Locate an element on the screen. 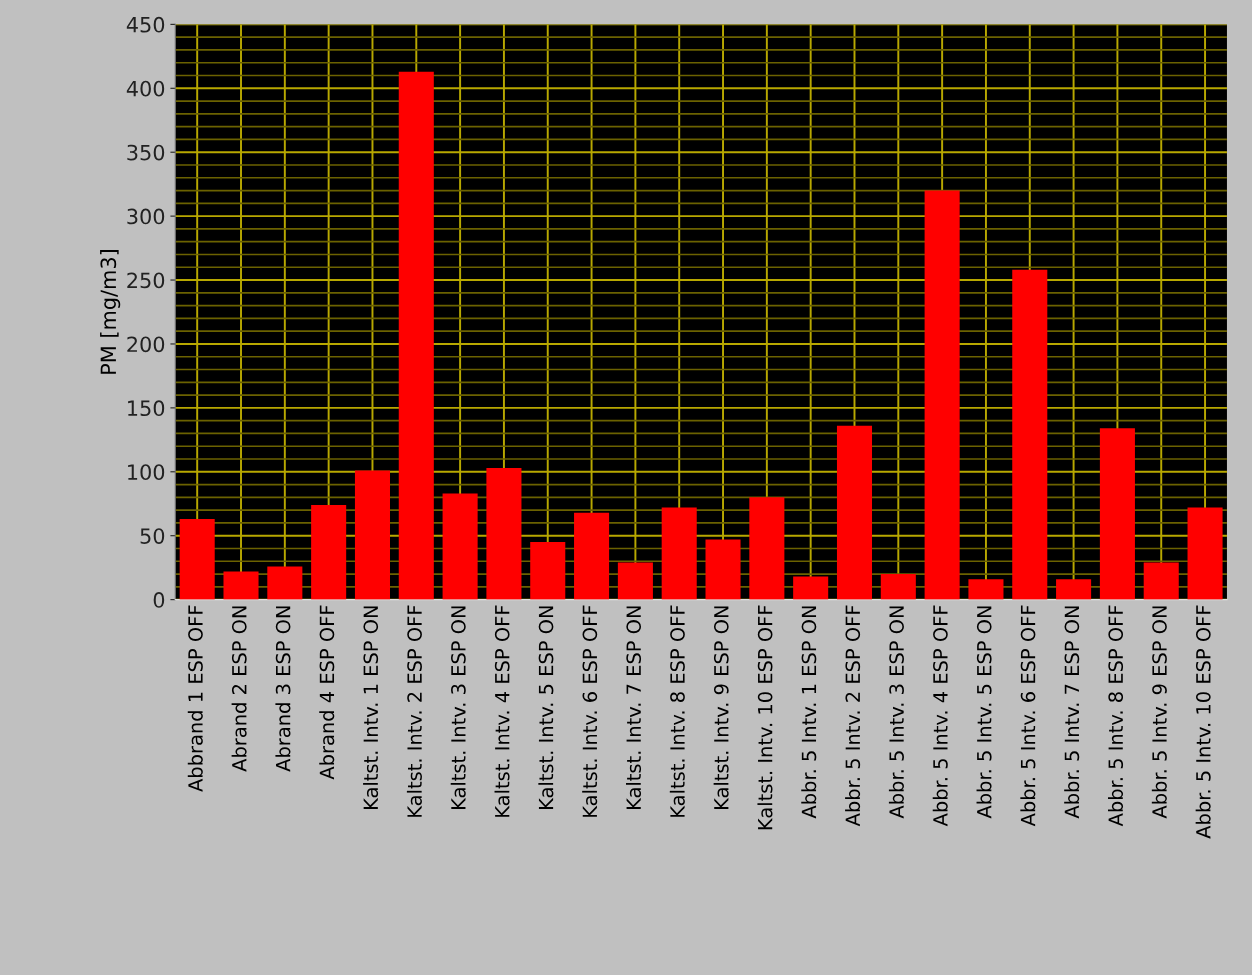 This screenshot has width=1252, height=975. y-tick-label: 400 is located at coordinates (145, 88).